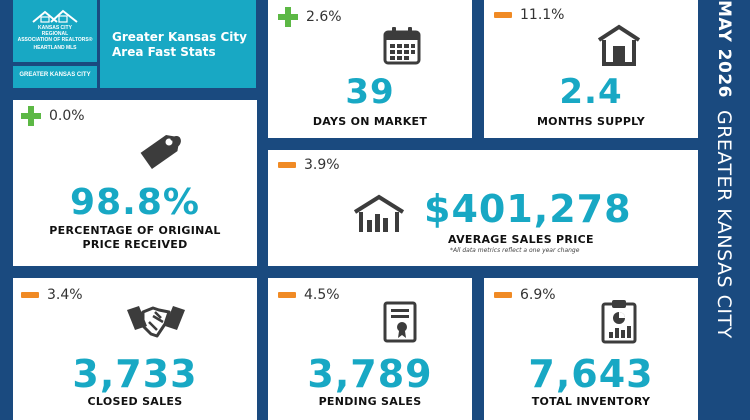 This screenshot has width=750, height=420. Describe the element at coordinates (370, 349) in the screenshot. I see `stat-card-pending-sales: 4.5% 3,789 PENDING SALES` at that location.